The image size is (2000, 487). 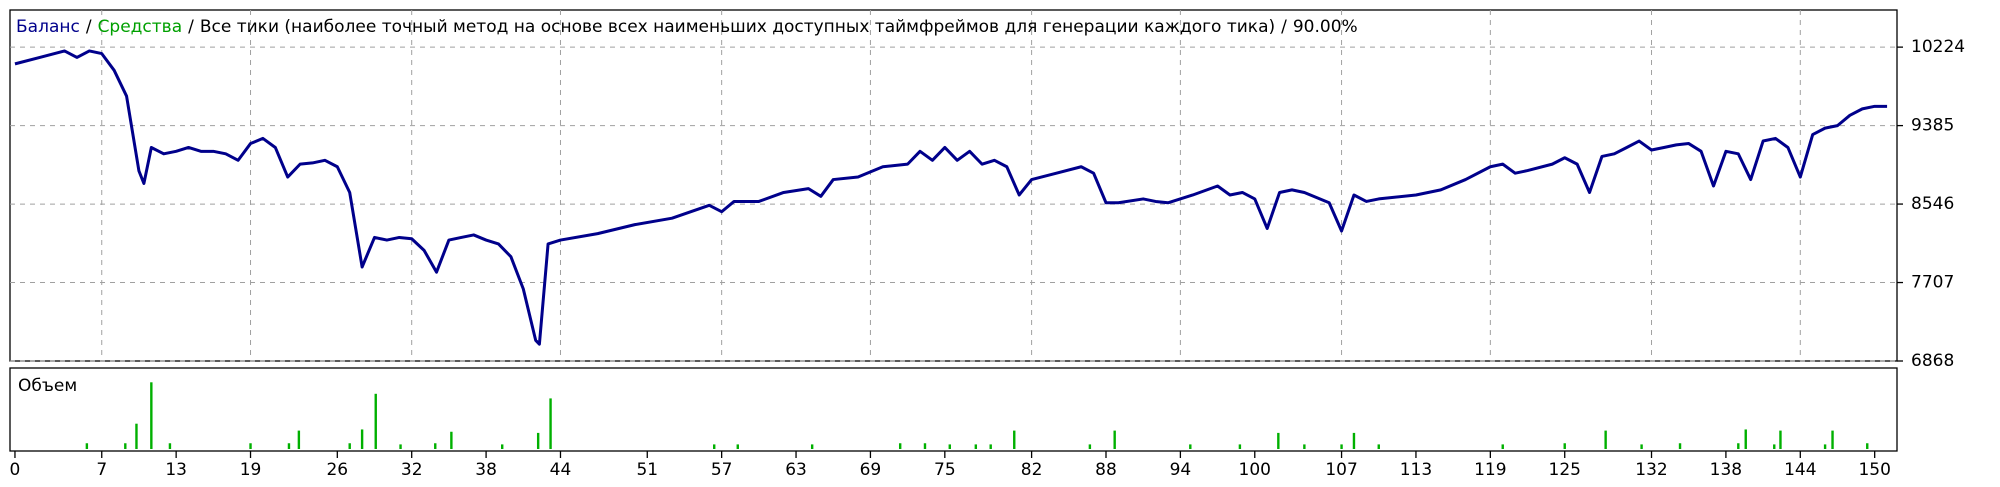 I want to click on y-tick-label: 8546, so click(x=1932, y=204).